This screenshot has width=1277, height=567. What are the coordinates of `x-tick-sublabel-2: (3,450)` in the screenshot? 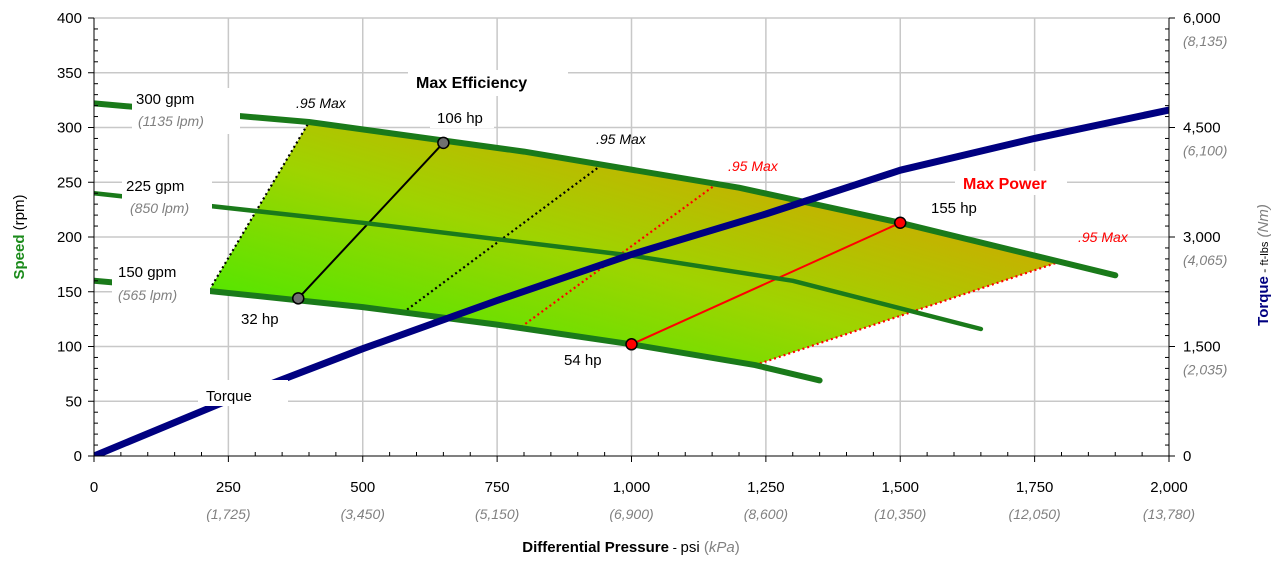 It's located at (363, 514).